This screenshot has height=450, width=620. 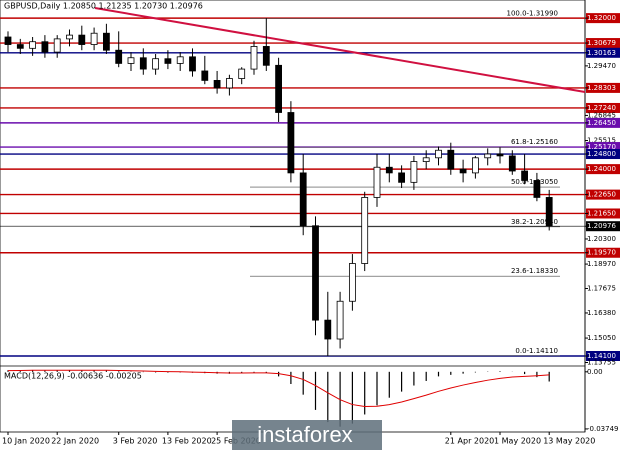 What do you see at coordinates (601, 338) in the screenshot?
I see `y-tick-label: 1.15050` at bounding box center [601, 338].